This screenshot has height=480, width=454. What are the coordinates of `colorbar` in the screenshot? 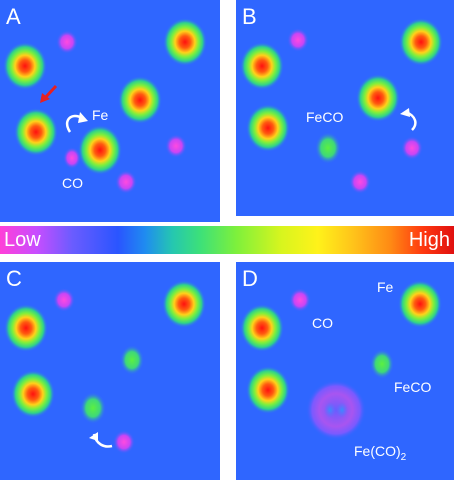 It's located at (227, 240).